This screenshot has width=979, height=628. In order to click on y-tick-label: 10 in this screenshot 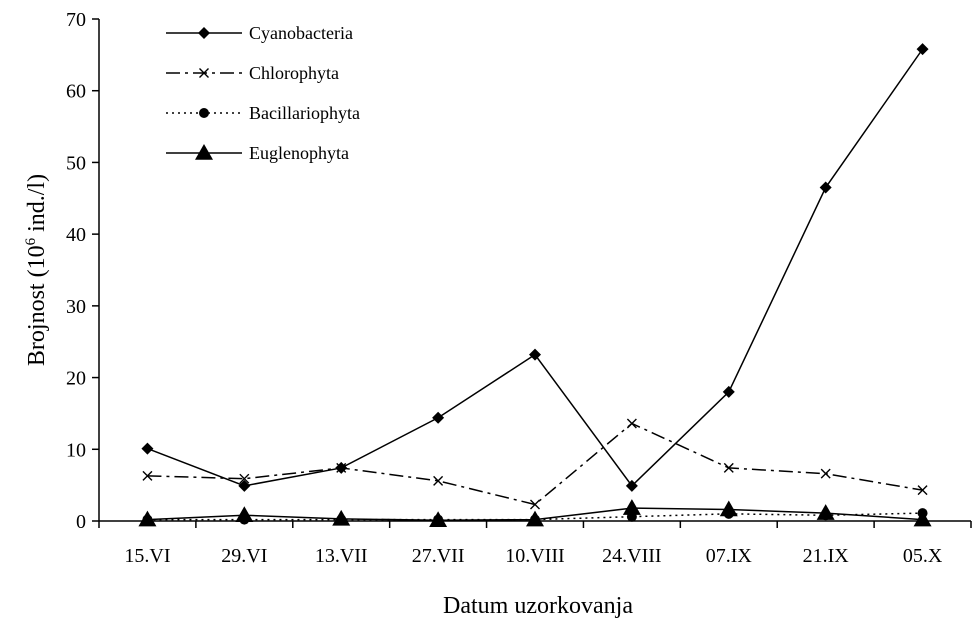, I will do `click(76, 450)`.